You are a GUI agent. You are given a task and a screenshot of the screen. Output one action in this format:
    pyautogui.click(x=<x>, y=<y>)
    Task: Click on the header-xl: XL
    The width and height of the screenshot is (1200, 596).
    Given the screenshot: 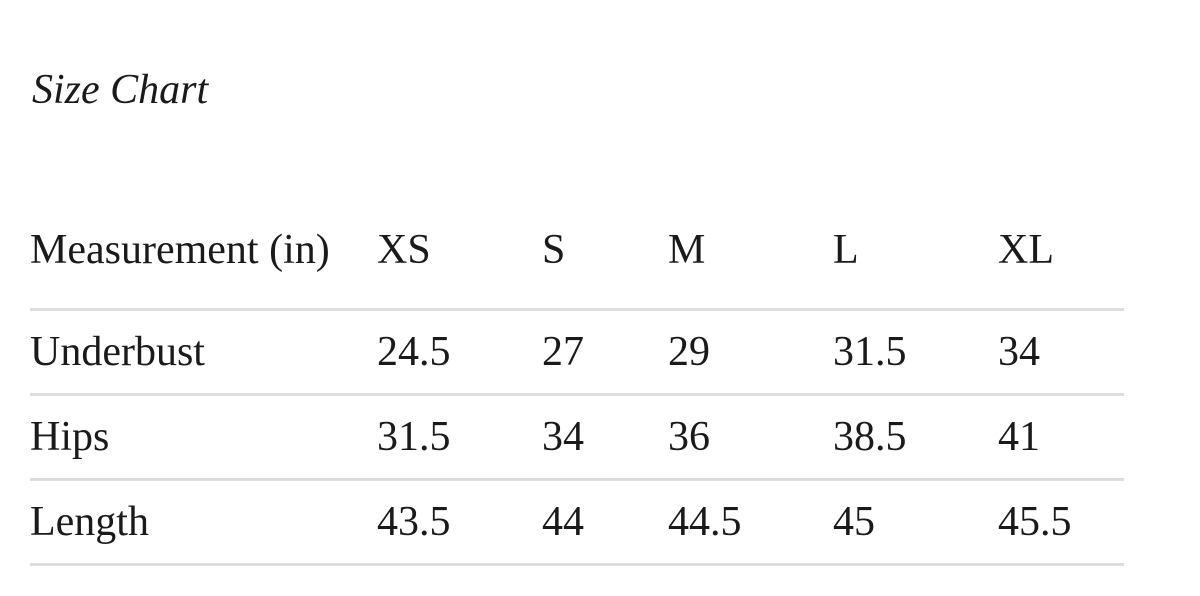 What is the action you would take?
    pyautogui.click(x=1026, y=250)
    